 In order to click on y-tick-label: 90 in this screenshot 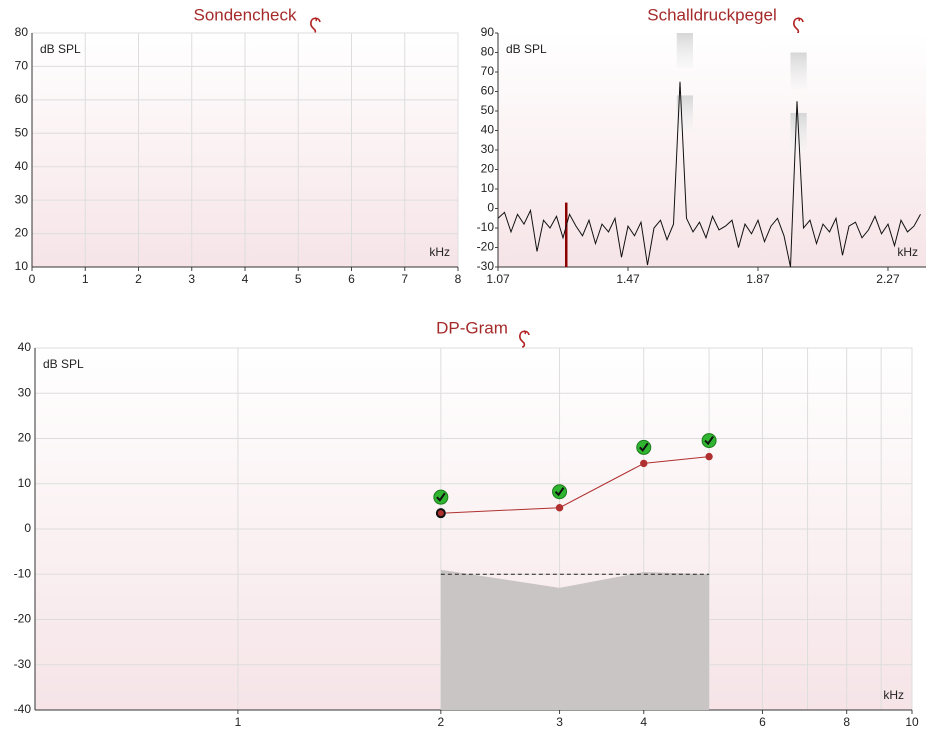, I will do `click(488, 32)`.